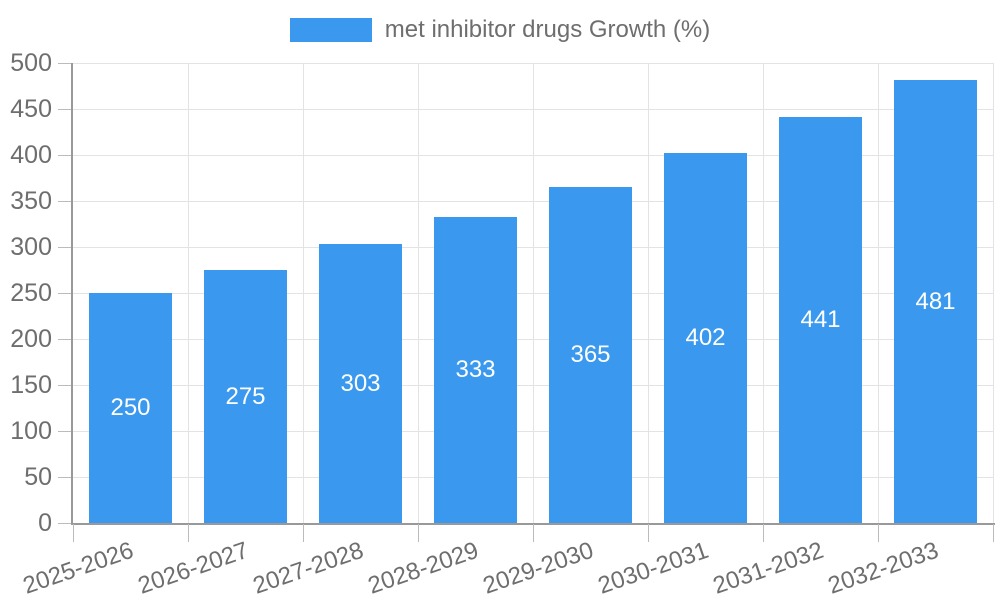  Describe the element at coordinates (768, 568) in the screenshot. I see `x-category-label-text: 2031-2032` at that location.